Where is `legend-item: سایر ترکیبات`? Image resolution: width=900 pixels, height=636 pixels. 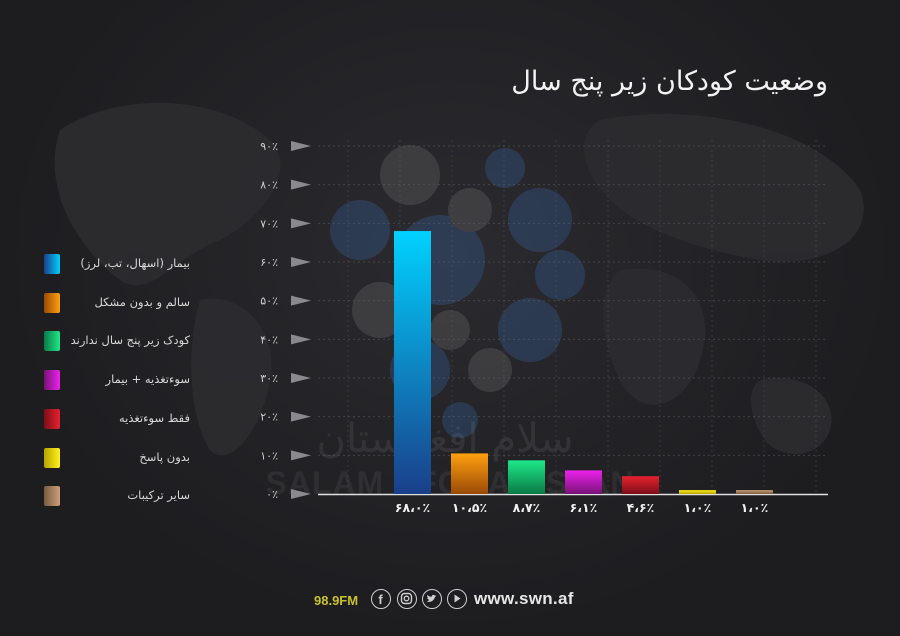
legend-item: سایر ترکیبات is located at coordinates (120, 496).